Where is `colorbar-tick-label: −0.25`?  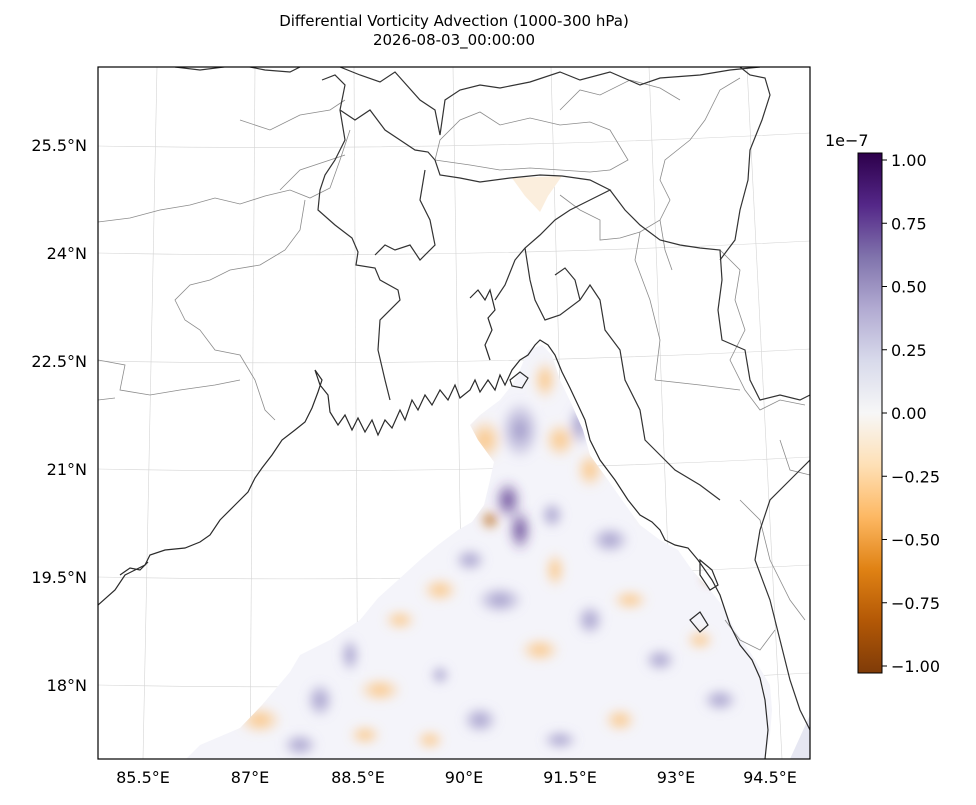 colorbar-tick-label: −0.25 is located at coordinates (915, 476).